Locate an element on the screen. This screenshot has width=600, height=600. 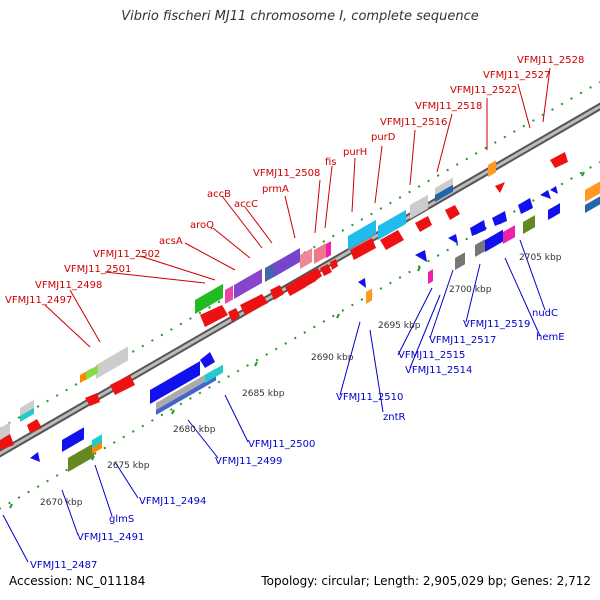
gene-label: VFMJ11_2497 is located at coordinates (38, 300).